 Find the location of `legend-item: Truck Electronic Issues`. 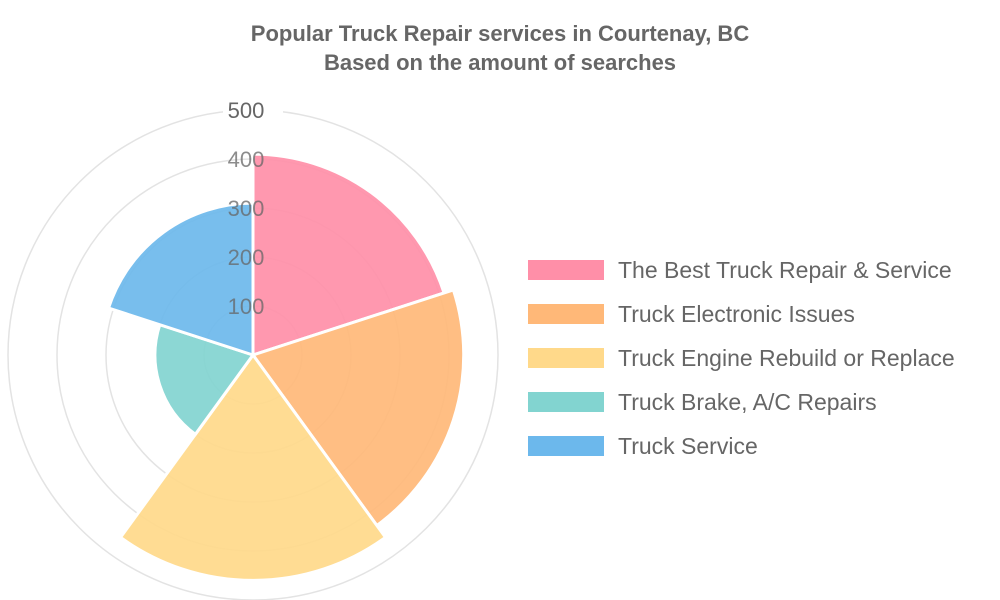

legend-item: Truck Electronic Issues is located at coordinates (741, 314).